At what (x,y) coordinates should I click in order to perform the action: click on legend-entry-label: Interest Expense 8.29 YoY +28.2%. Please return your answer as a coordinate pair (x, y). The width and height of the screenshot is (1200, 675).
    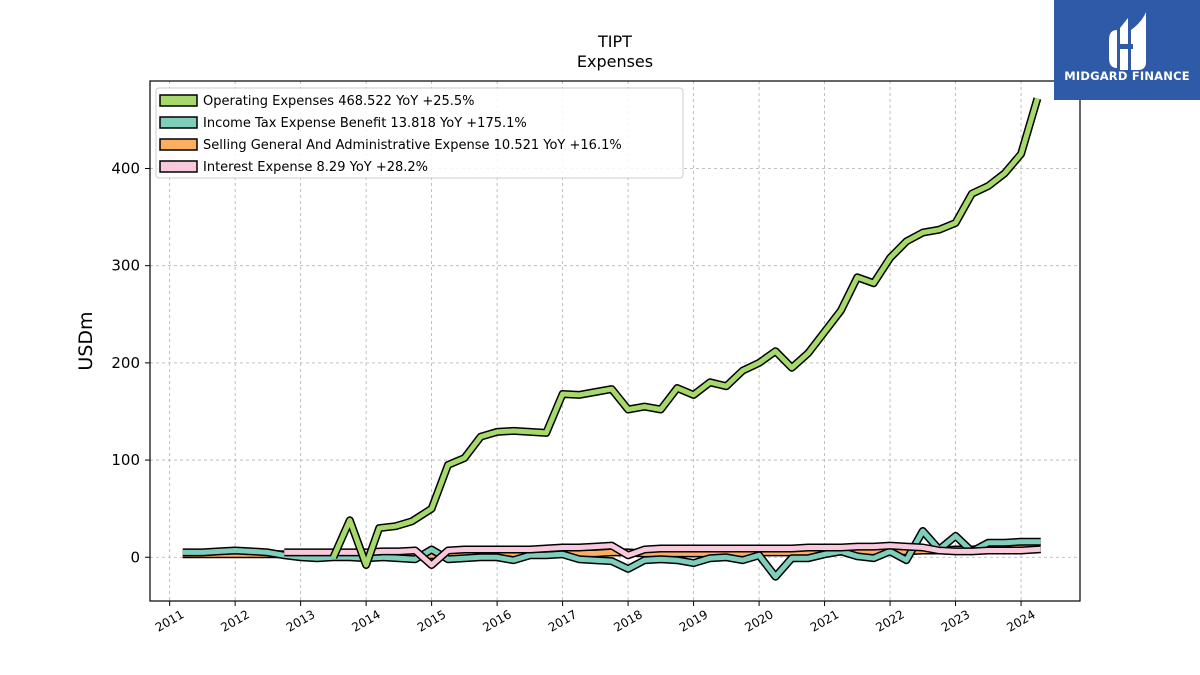
    Looking at the image, I should click on (315, 167).